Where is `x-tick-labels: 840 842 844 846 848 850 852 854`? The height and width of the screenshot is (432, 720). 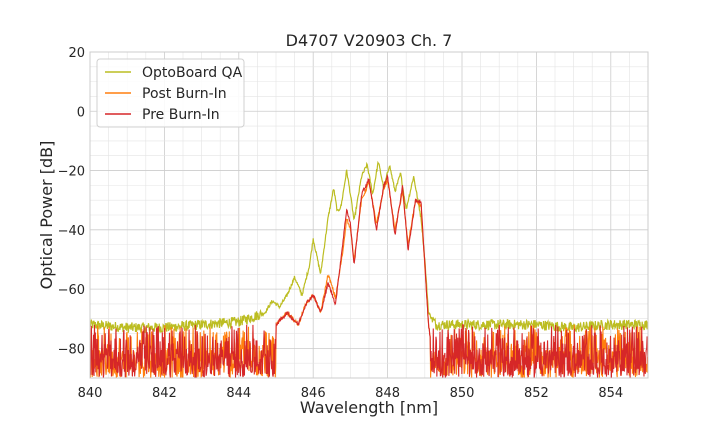
x-tick-labels: 840 842 844 846 848 850 852 854 is located at coordinates (351, 393).